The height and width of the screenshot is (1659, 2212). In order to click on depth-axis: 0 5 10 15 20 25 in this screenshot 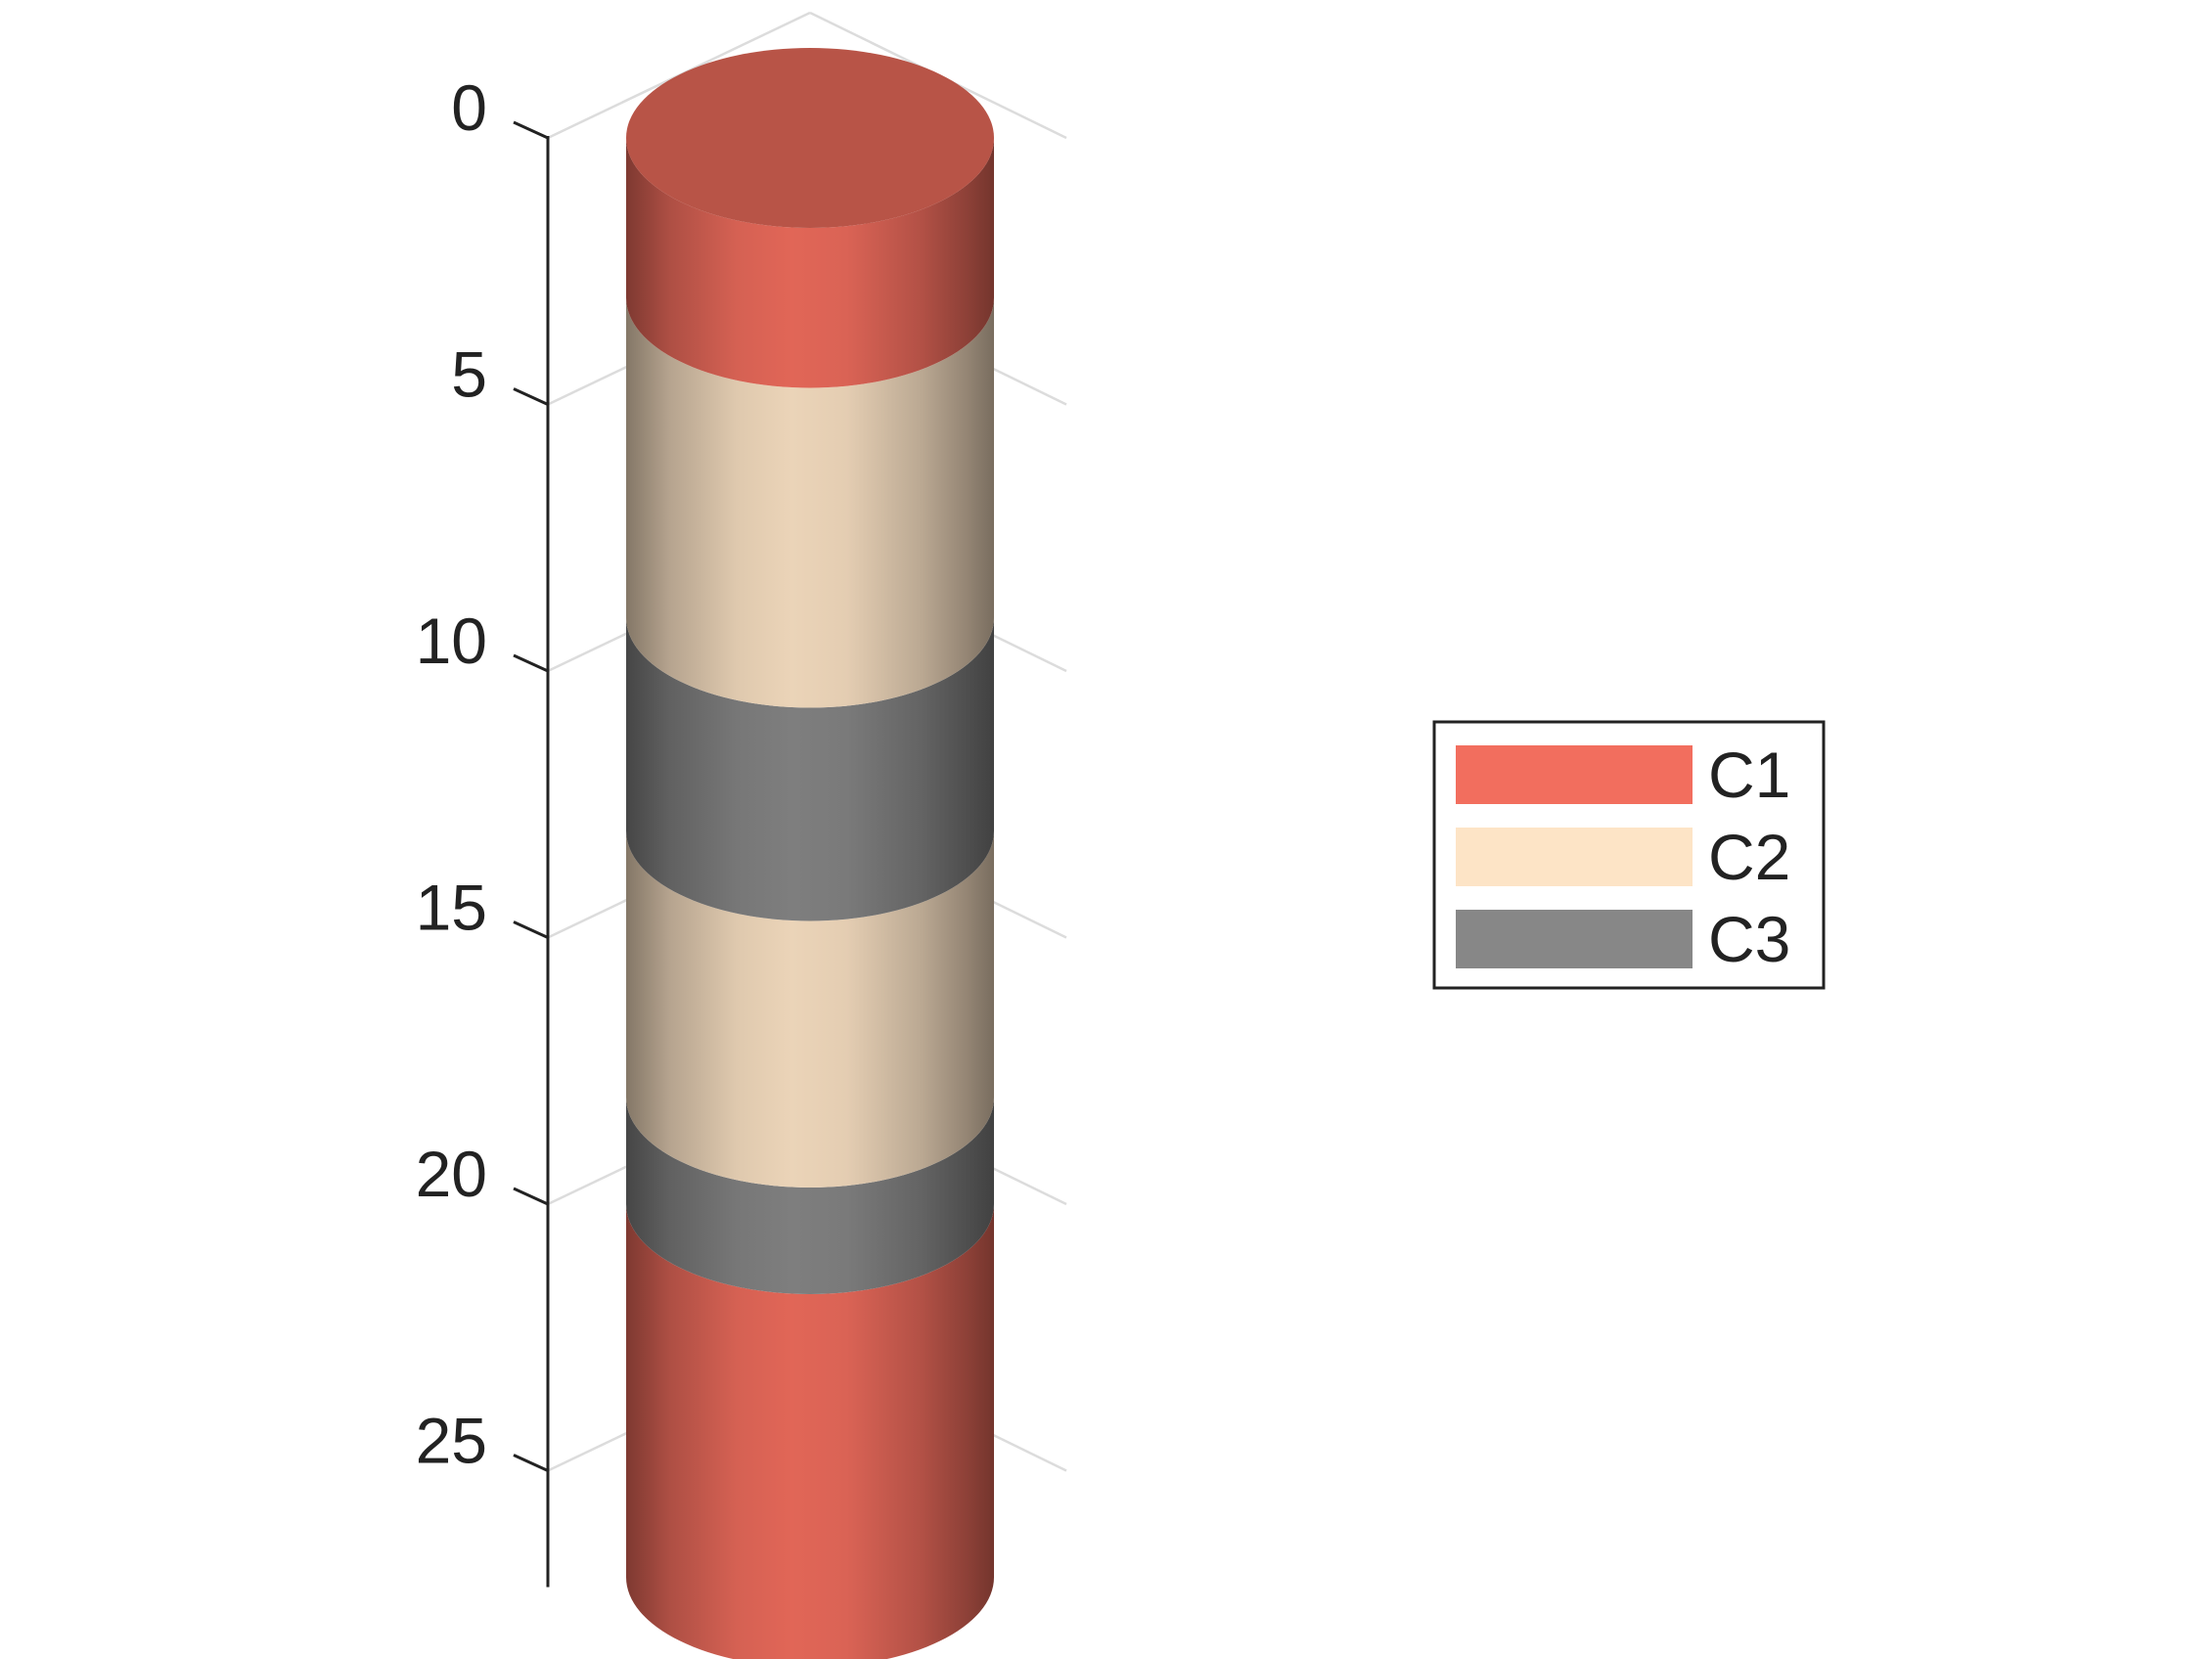, I will do `click(483, 829)`.